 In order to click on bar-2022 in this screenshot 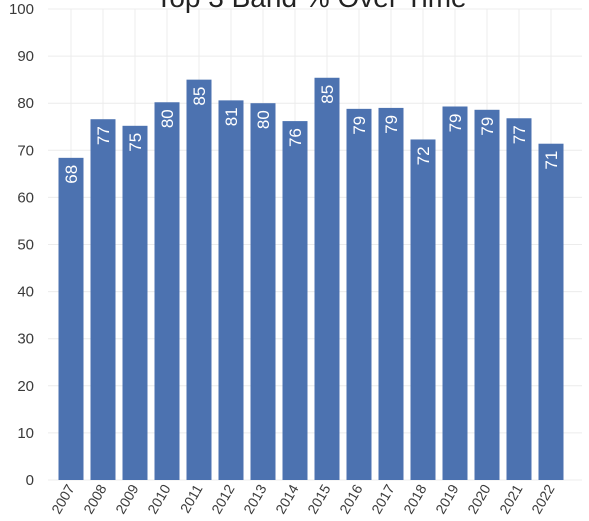, I will do `click(551, 311)`.